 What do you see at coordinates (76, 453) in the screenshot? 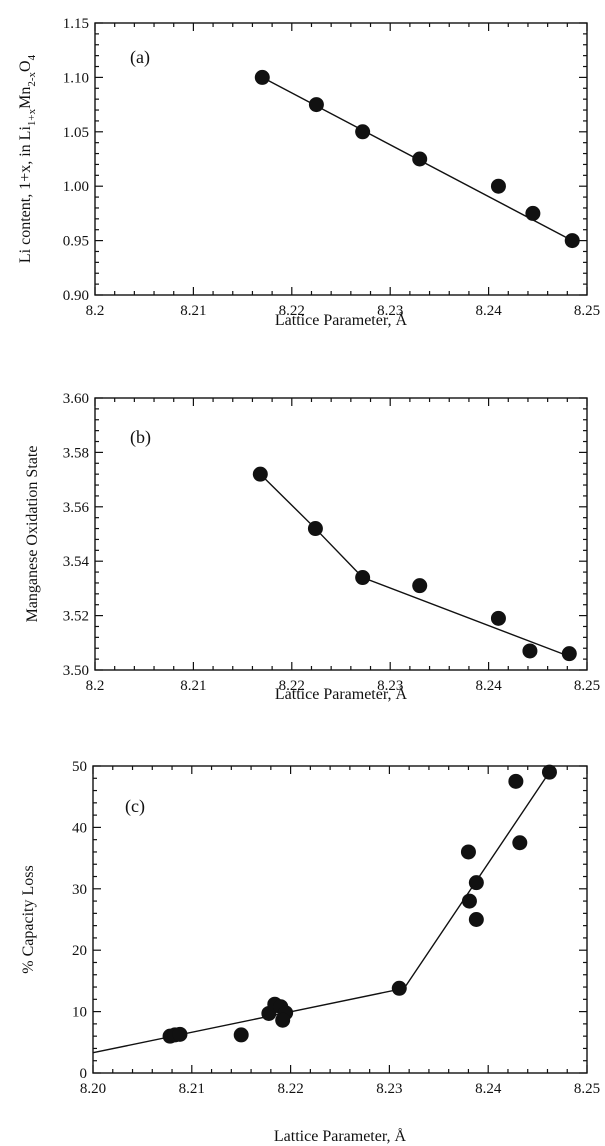
I see `y-tick-label: 3.58` at bounding box center [76, 453].